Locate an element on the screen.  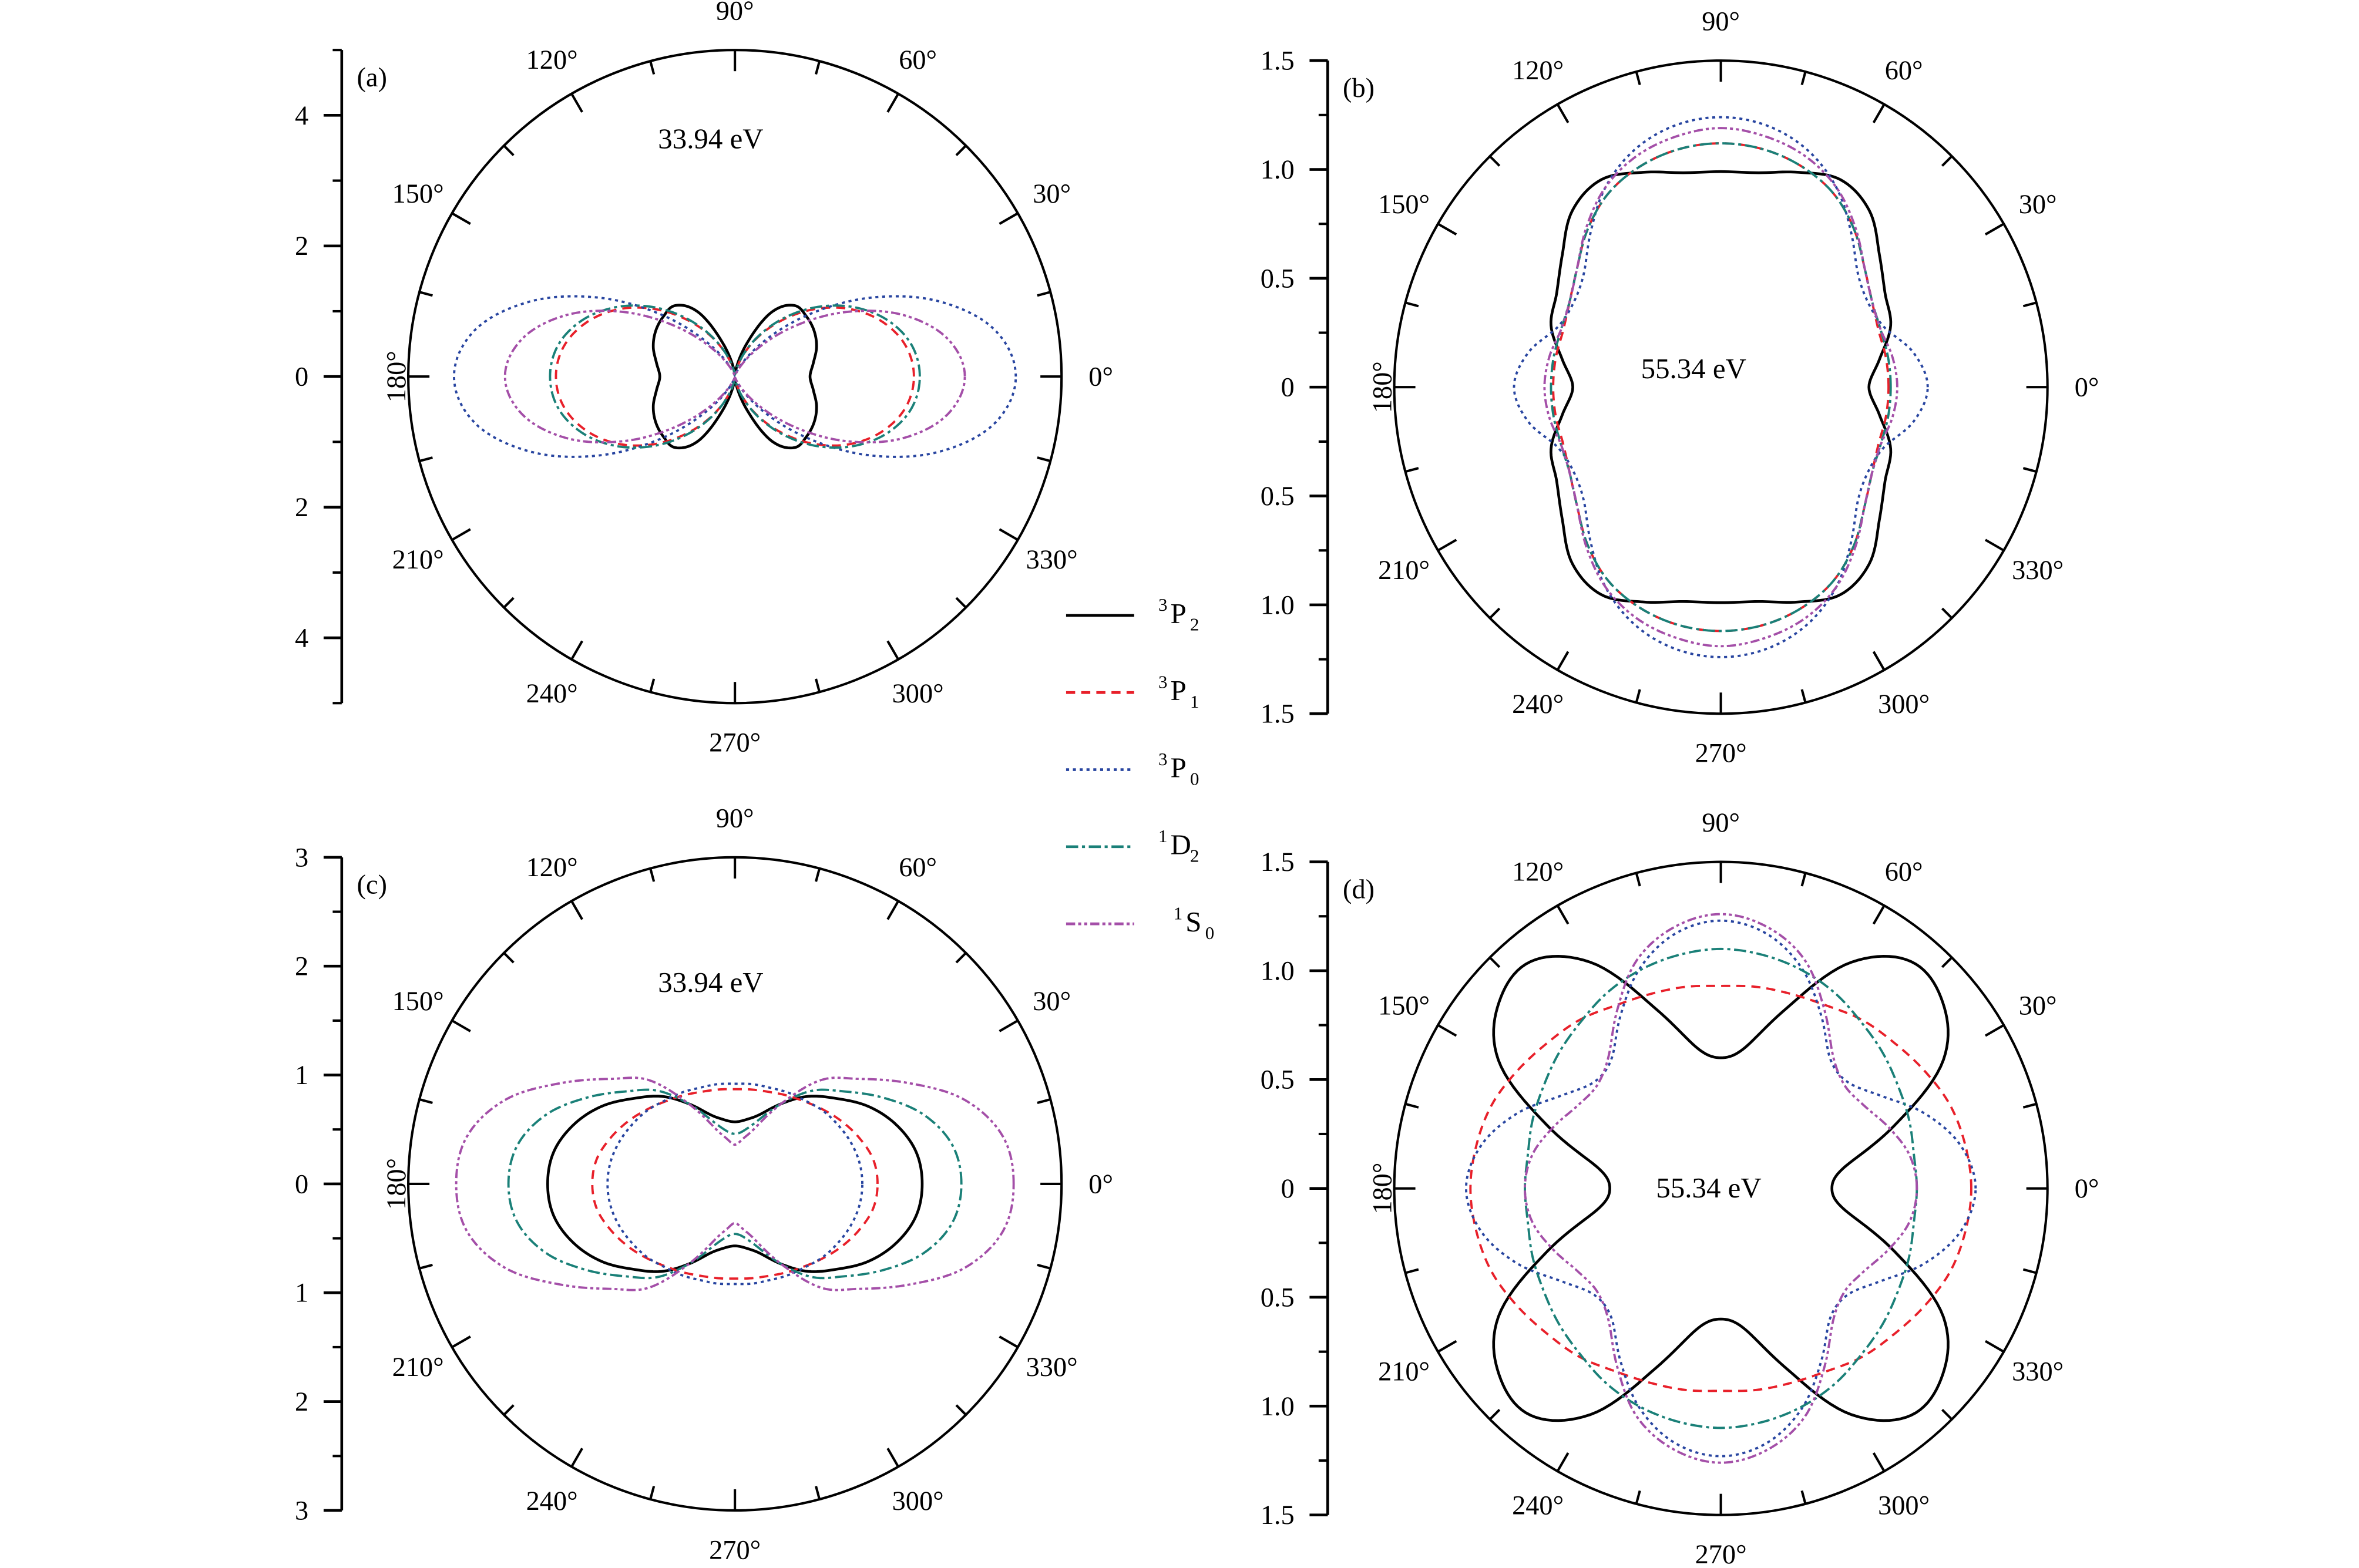
panel-label: (a) is located at coordinates (372, 78).